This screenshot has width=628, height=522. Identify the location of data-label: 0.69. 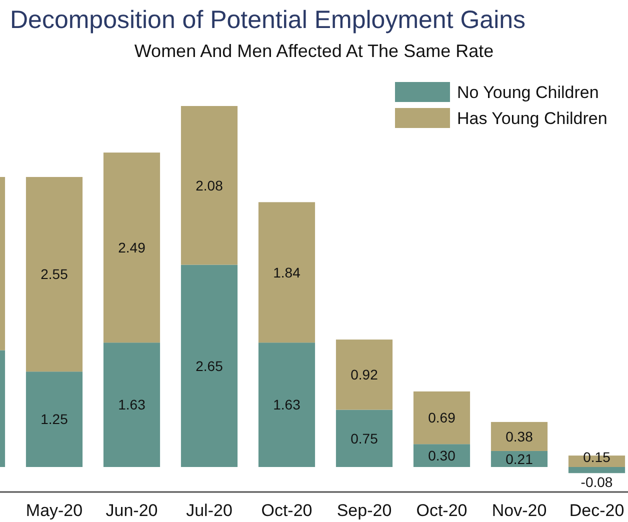
(442, 418).